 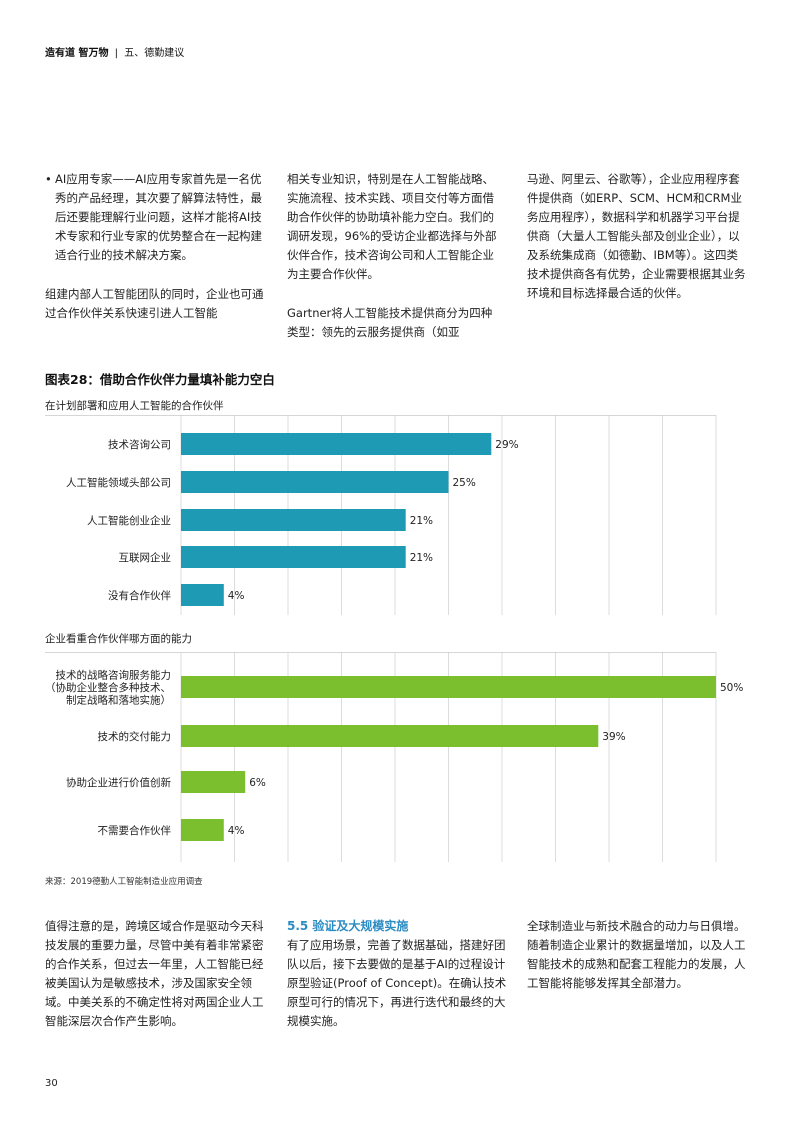 What do you see at coordinates (135, 736) in the screenshot?
I see `category-label: 技术的交付能力` at bounding box center [135, 736].